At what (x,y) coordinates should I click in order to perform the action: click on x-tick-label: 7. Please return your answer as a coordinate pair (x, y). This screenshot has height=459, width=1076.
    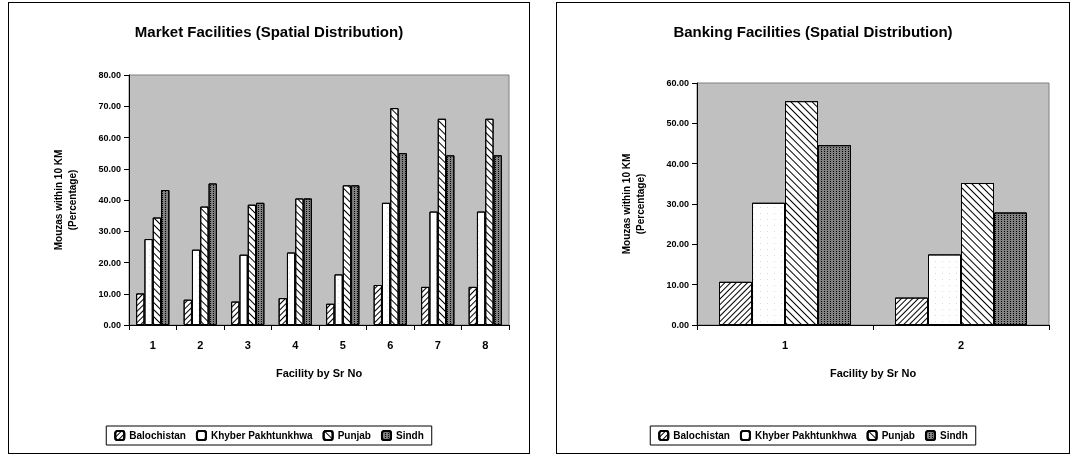
    Looking at the image, I should click on (437, 344).